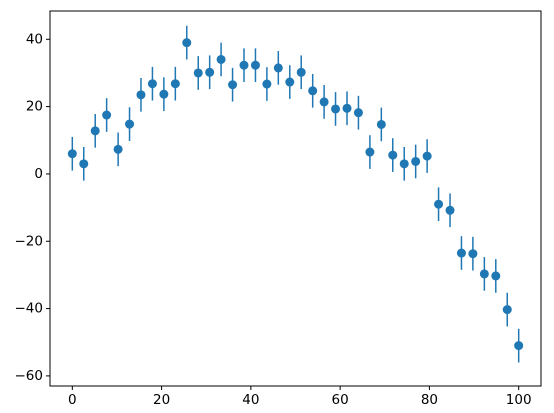  Describe the element at coordinates (161, 400) in the screenshot. I see `x-tick-label: 20` at that location.